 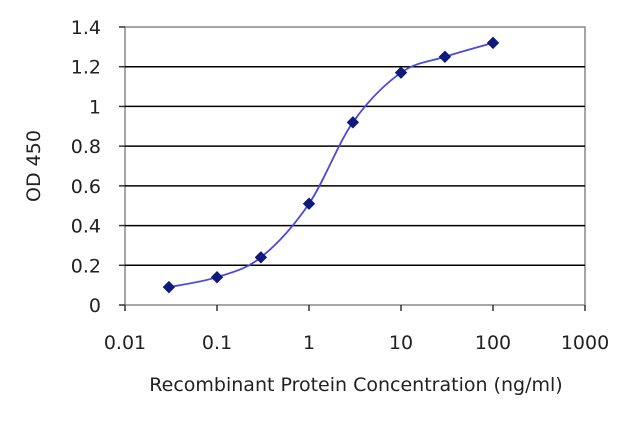 What do you see at coordinates (86, 187) in the screenshot?
I see `y-tick-label: 0.6` at bounding box center [86, 187].